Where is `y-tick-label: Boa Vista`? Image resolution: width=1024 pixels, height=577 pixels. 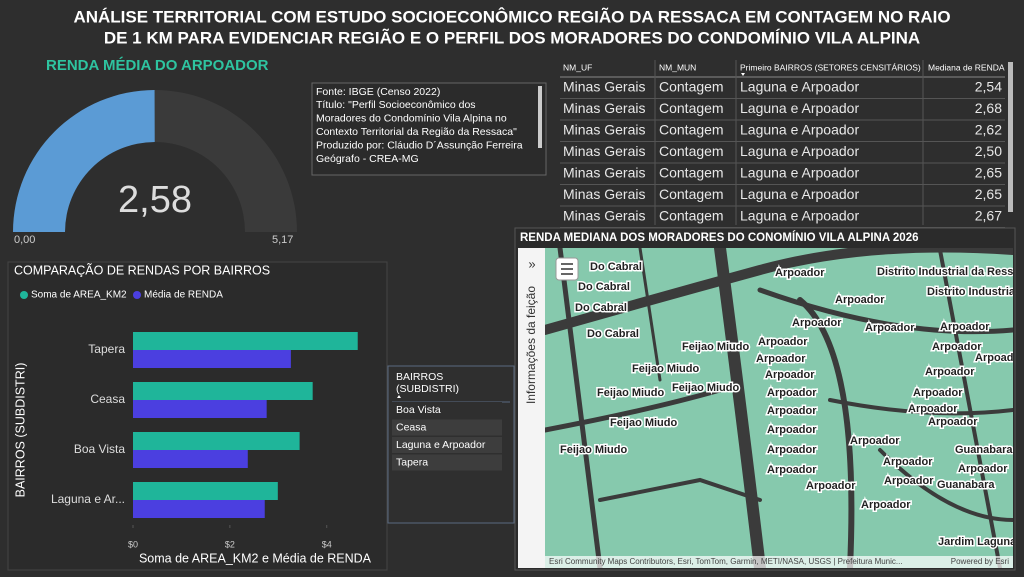 y-tick-label: Boa Vista is located at coordinates (99, 449).